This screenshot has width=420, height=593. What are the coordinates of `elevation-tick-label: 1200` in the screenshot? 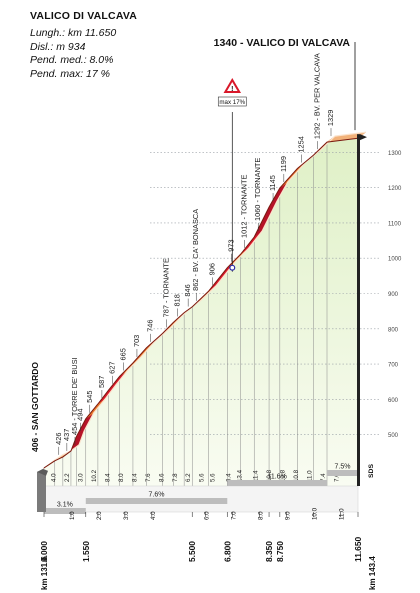 It's located at (395, 189).